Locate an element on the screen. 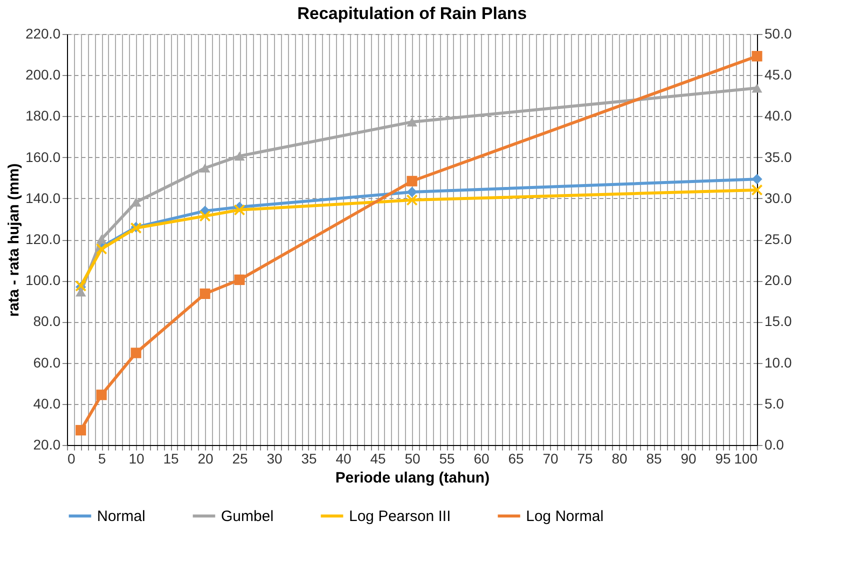  x-tick-label: 40 is located at coordinates (344, 458).